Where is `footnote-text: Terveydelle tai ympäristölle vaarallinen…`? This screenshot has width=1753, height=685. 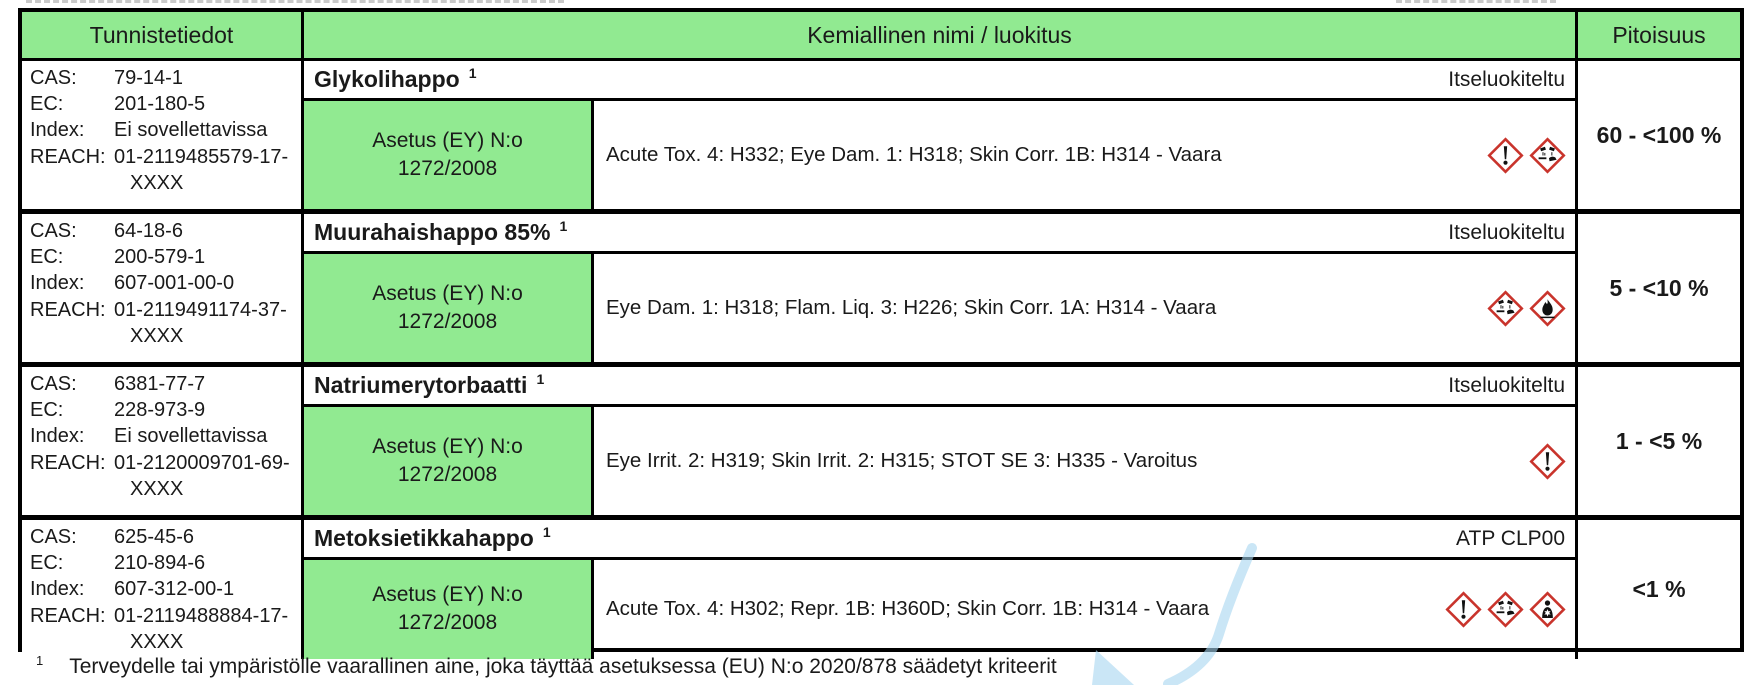 footnote-text: Terveydelle tai ympäristölle vaarallinen… is located at coordinates (563, 666).